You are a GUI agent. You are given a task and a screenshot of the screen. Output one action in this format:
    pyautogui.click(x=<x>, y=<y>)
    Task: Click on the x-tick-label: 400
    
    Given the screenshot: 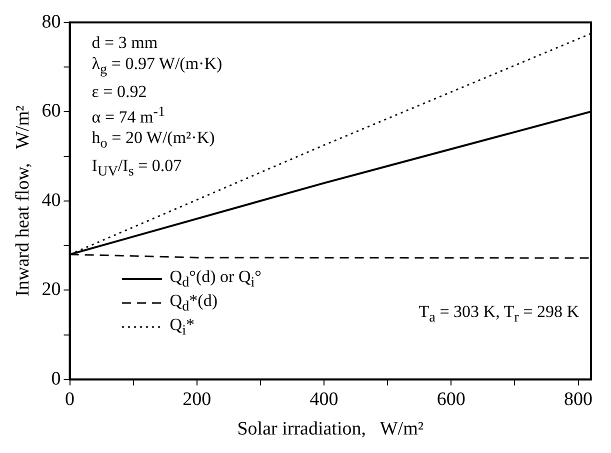 What is the action you would take?
    pyautogui.click(x=324, y=399)
    